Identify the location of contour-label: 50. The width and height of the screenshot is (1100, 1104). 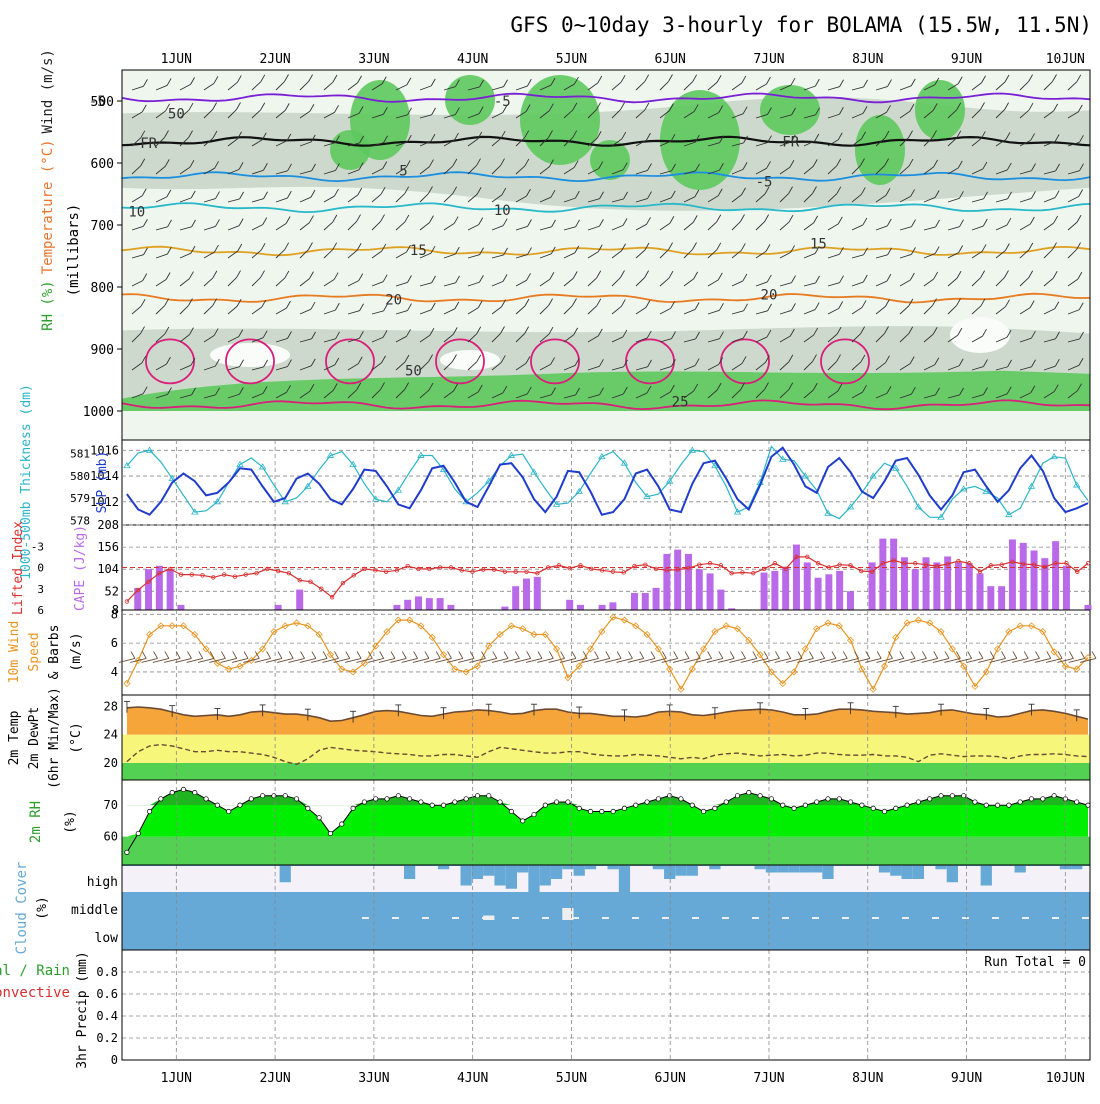
(176, 114).